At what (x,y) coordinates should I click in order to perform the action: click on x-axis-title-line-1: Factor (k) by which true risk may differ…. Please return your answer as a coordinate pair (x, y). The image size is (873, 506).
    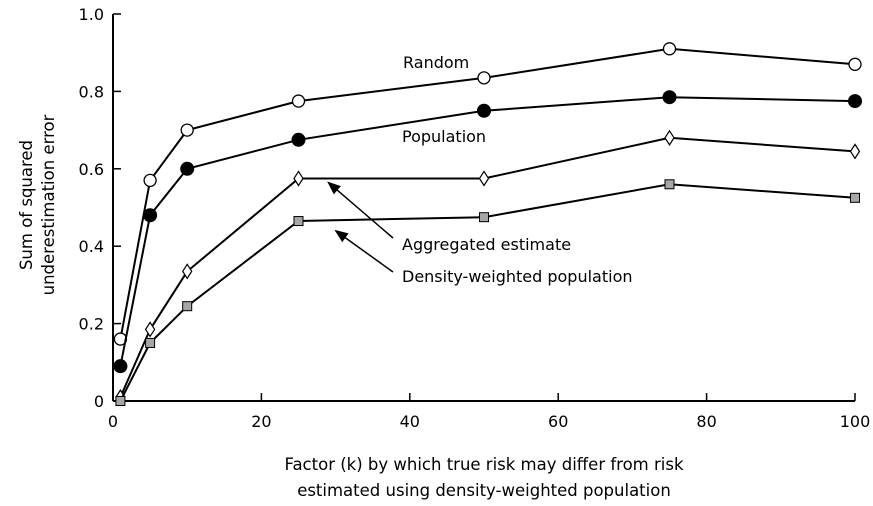
    Looking at the image, I should click on (483, 464).